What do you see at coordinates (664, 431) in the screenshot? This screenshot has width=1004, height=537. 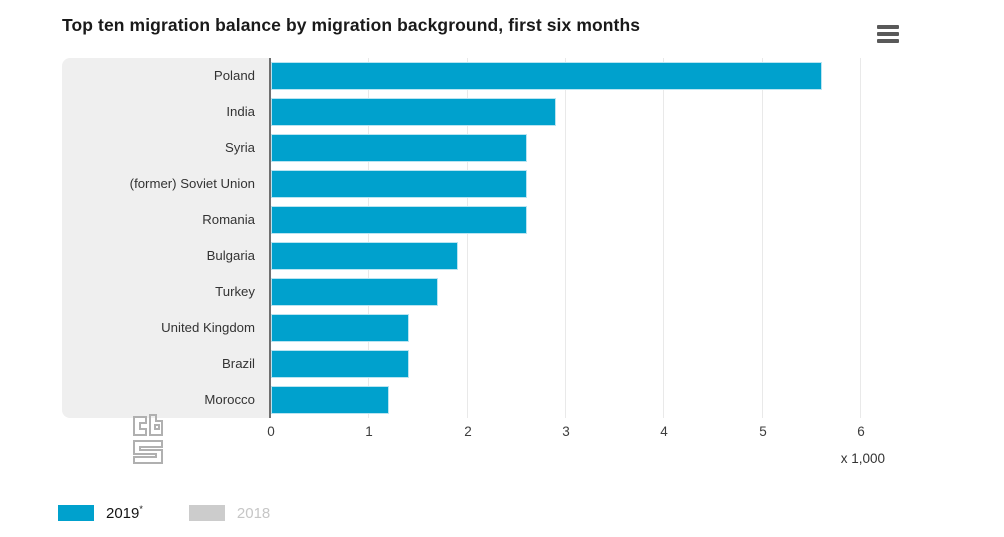 I see `x-tick-label: 4` at bounding box center [664, 431].